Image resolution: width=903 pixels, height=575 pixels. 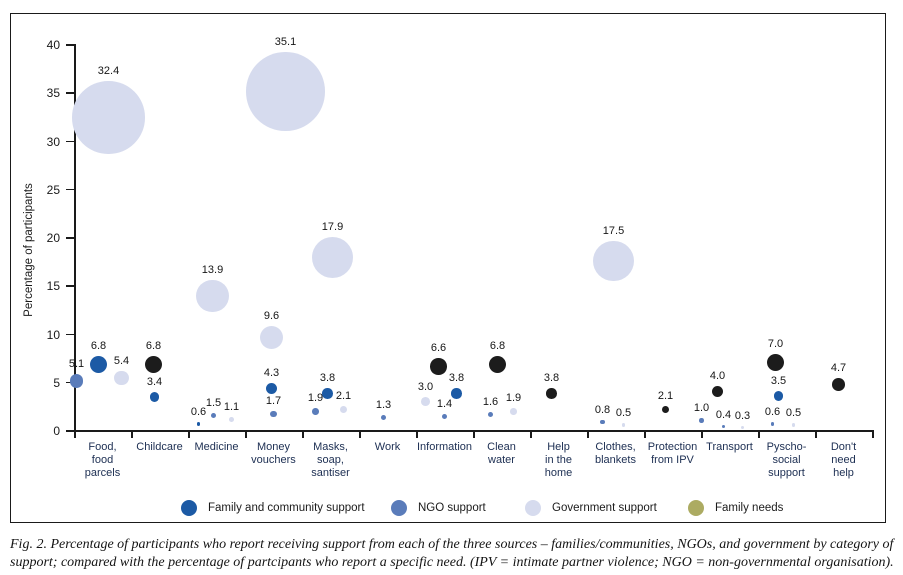 What do you see at coordinates (452, 508) in the screenshot?
I see `legend-label: NGO support` at bounding box center [452, 508].